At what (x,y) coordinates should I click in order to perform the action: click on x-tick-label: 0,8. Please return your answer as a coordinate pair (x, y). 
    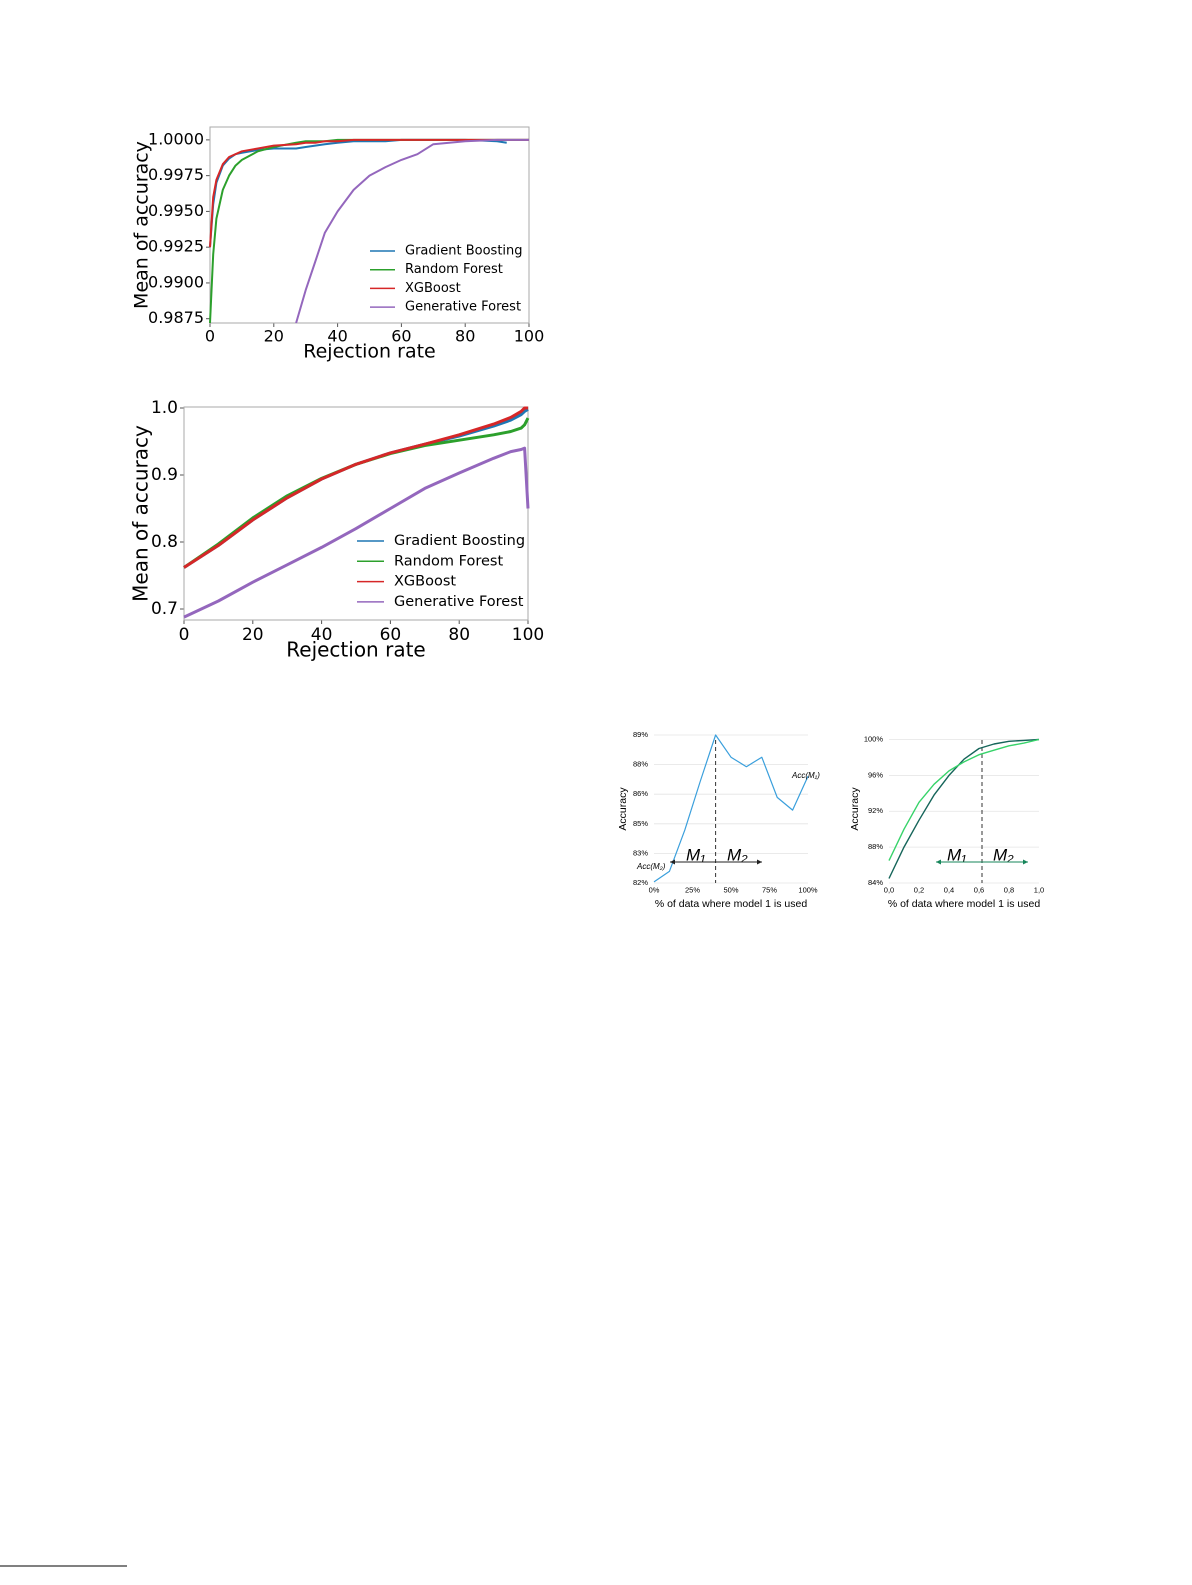
    Looking at the image, I should click on (1009, 890).